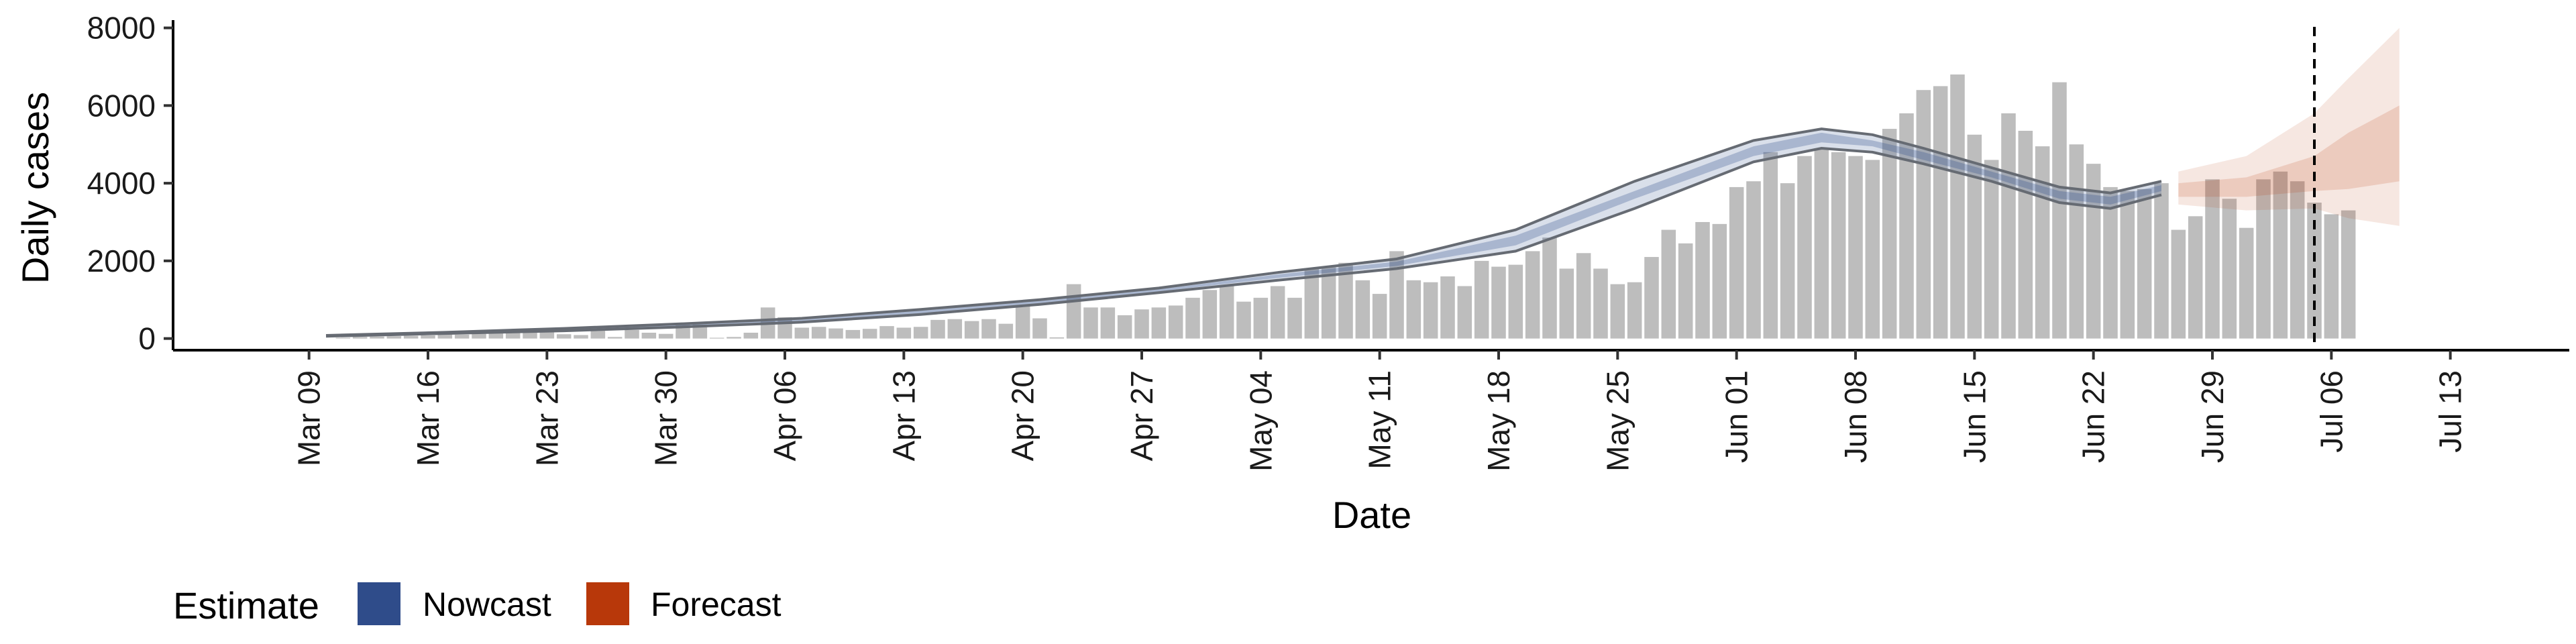 This screenshot has height=644, width=2576. Describe the element at coordinates (1260, 421) in the screenshot. I see `x-tick-label: May 04` at that location.